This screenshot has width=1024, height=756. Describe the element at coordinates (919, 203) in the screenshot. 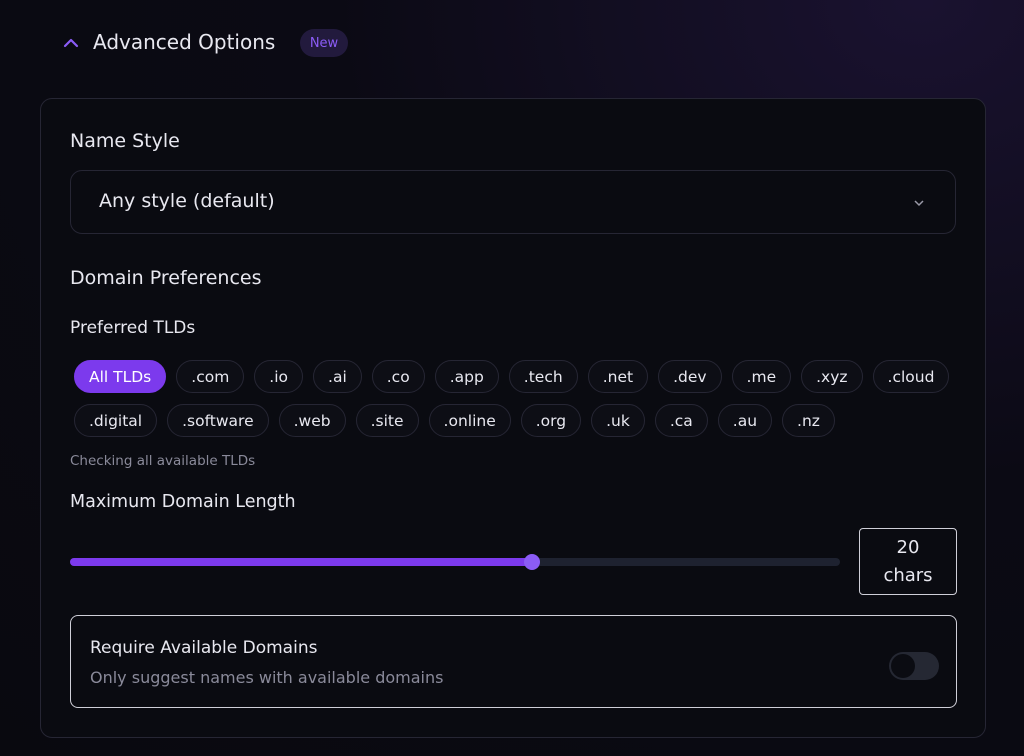

I see `dropdown-icon` at that location.